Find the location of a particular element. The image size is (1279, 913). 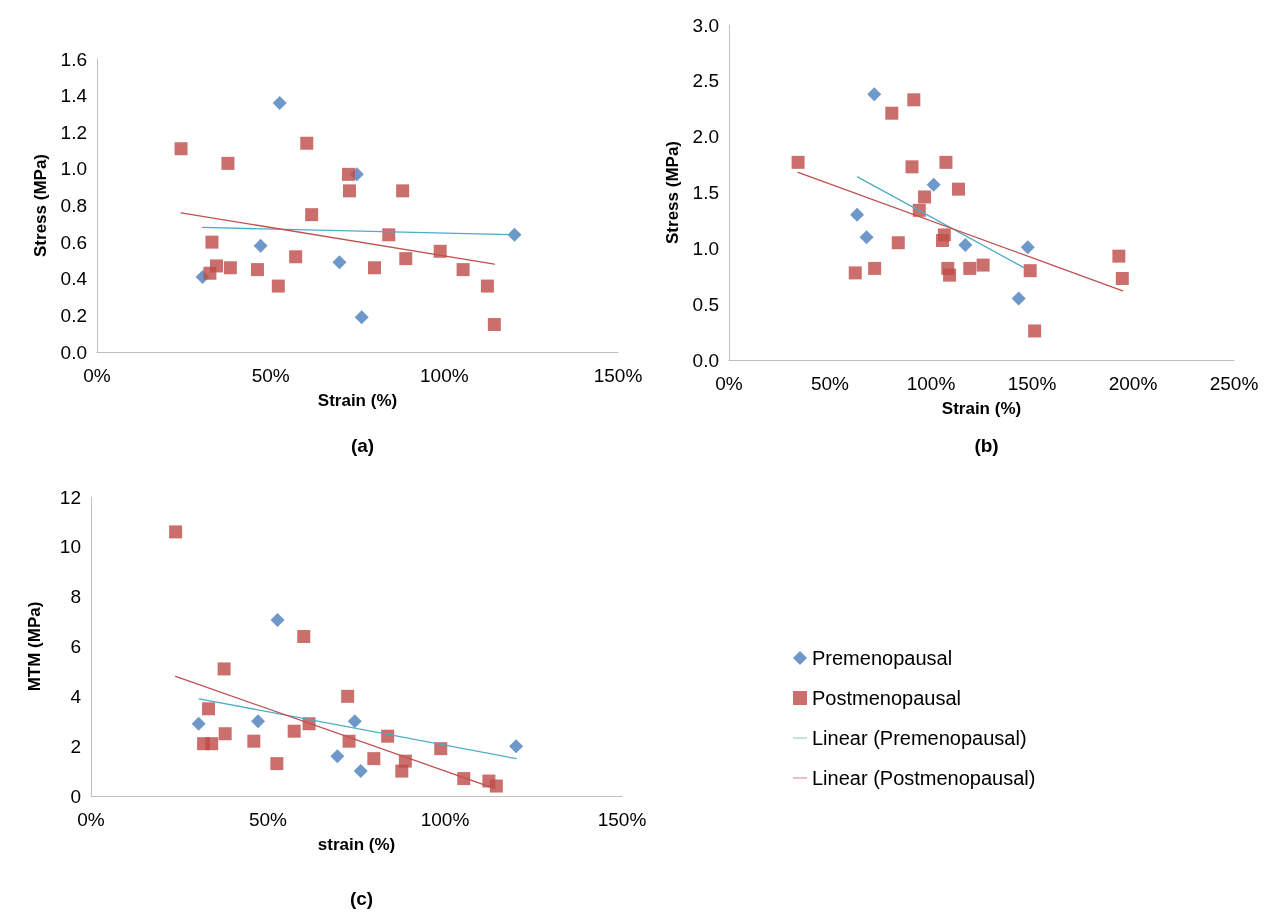

y-tick-label: 1.6 is located at coordinates (73, 59).